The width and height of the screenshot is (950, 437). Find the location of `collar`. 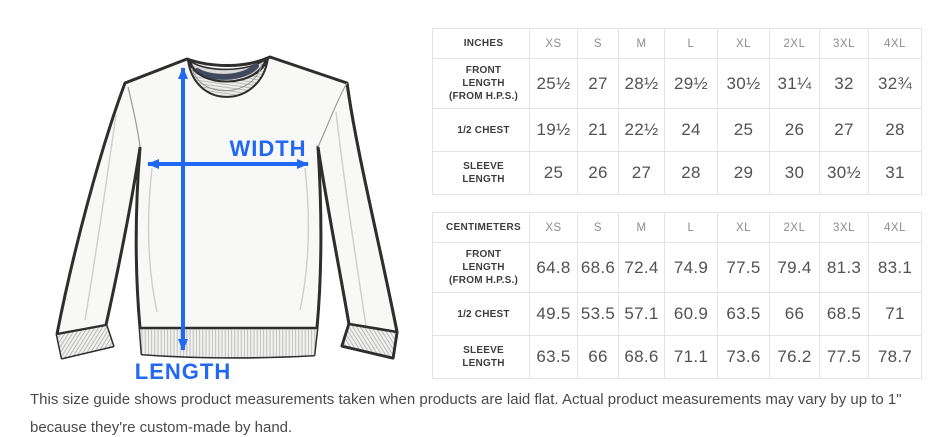

collar is located at coordinates (228, 77).